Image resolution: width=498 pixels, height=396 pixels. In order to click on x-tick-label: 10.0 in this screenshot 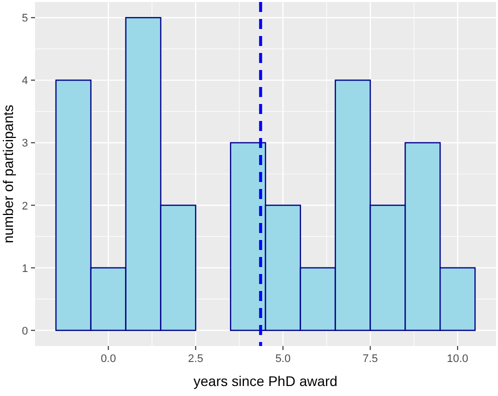, I will do `click(457, 359)`.